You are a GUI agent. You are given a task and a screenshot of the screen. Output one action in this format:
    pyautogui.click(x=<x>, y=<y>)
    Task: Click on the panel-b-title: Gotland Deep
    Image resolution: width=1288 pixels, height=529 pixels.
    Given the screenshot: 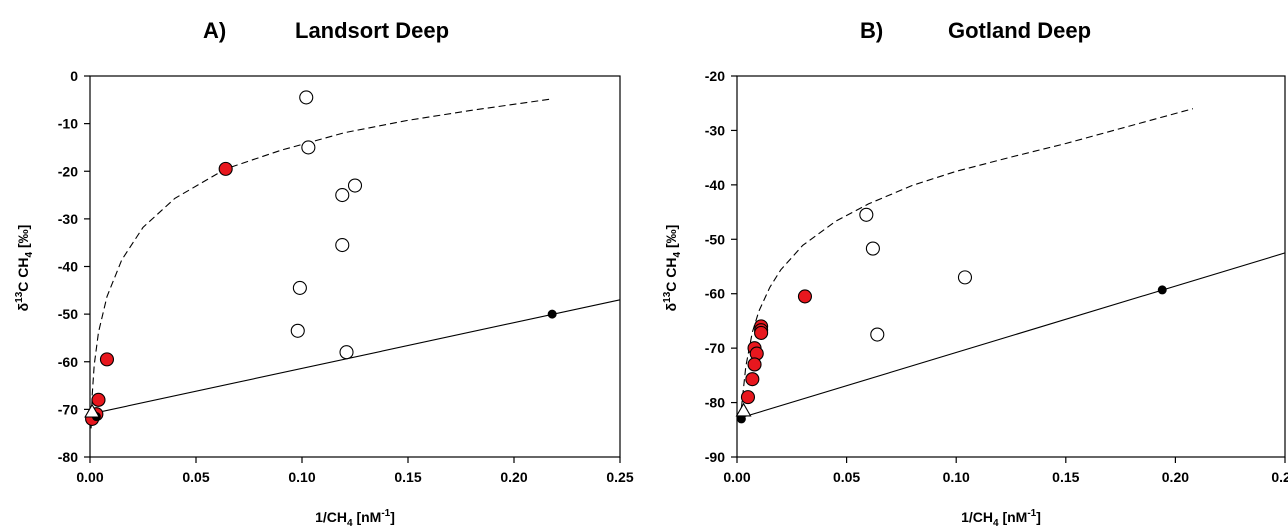 What is the action you would take?
    pyautogui.click(x=1019, y=30)
    